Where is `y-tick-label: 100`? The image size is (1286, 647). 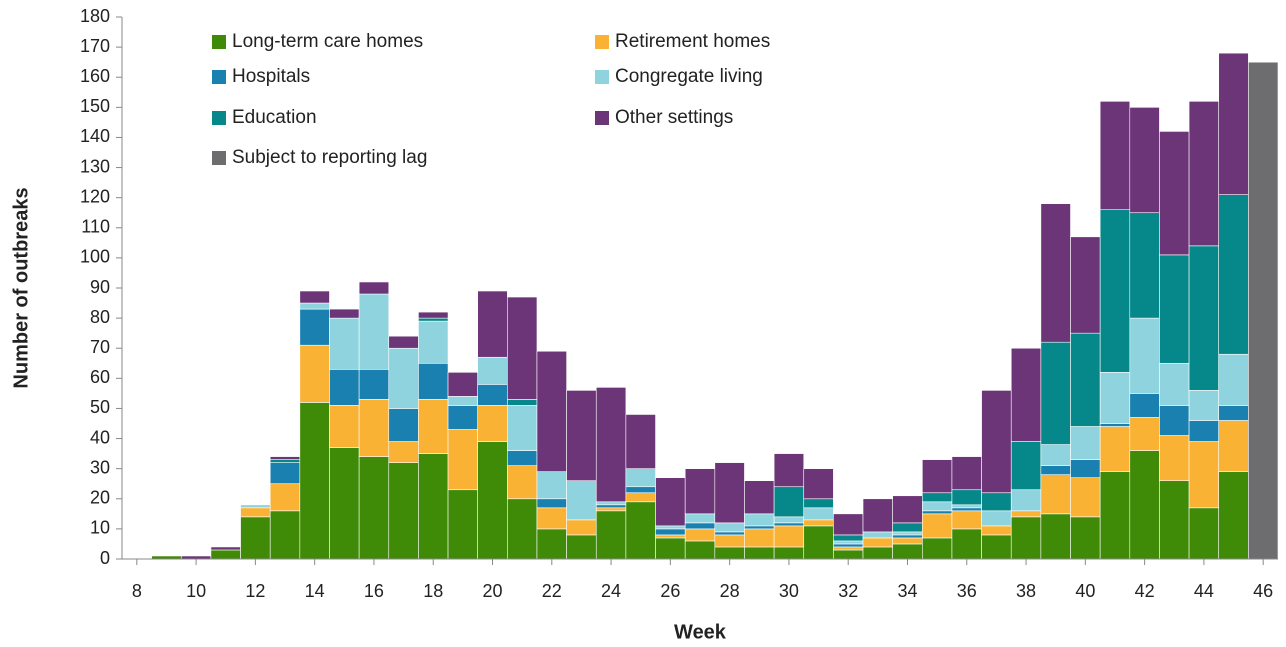 y-tick-label: 100 is located at coordinates (95, 257).